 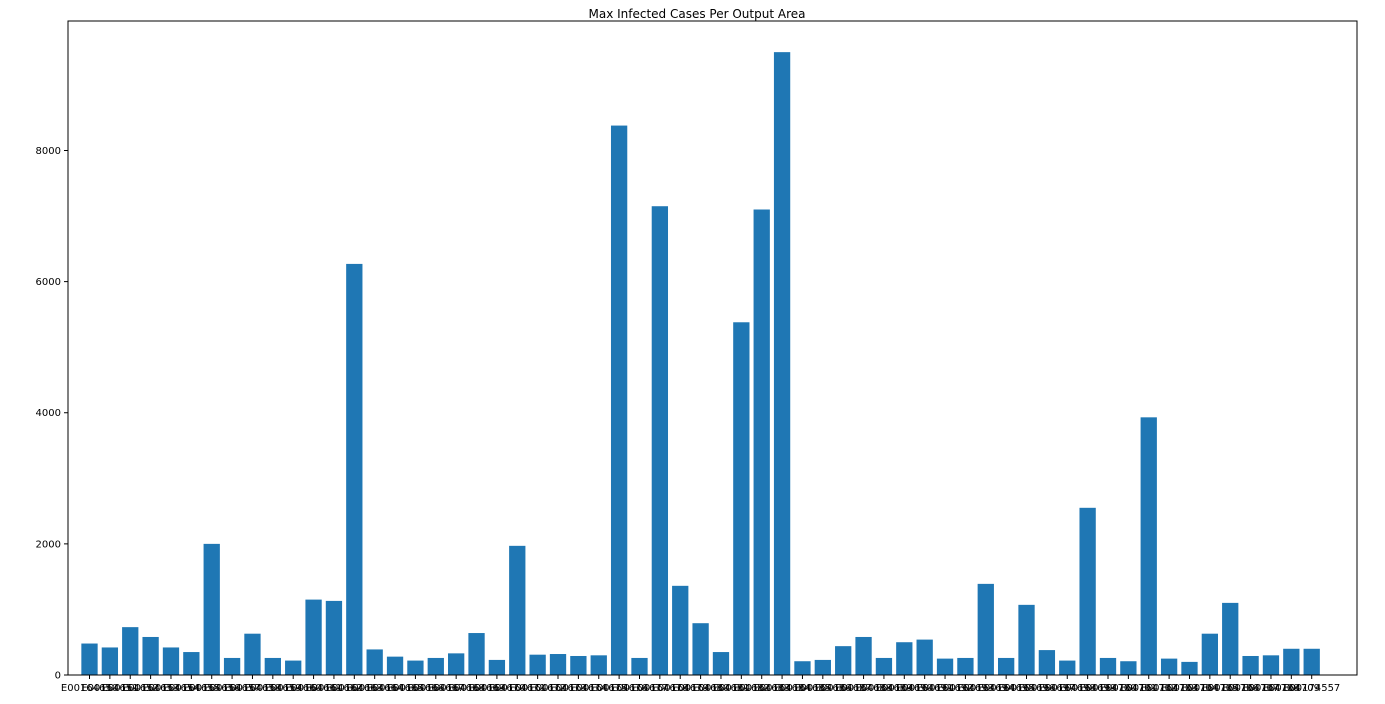 I want to click on bar-E00164653, so click(x=150, y=655).